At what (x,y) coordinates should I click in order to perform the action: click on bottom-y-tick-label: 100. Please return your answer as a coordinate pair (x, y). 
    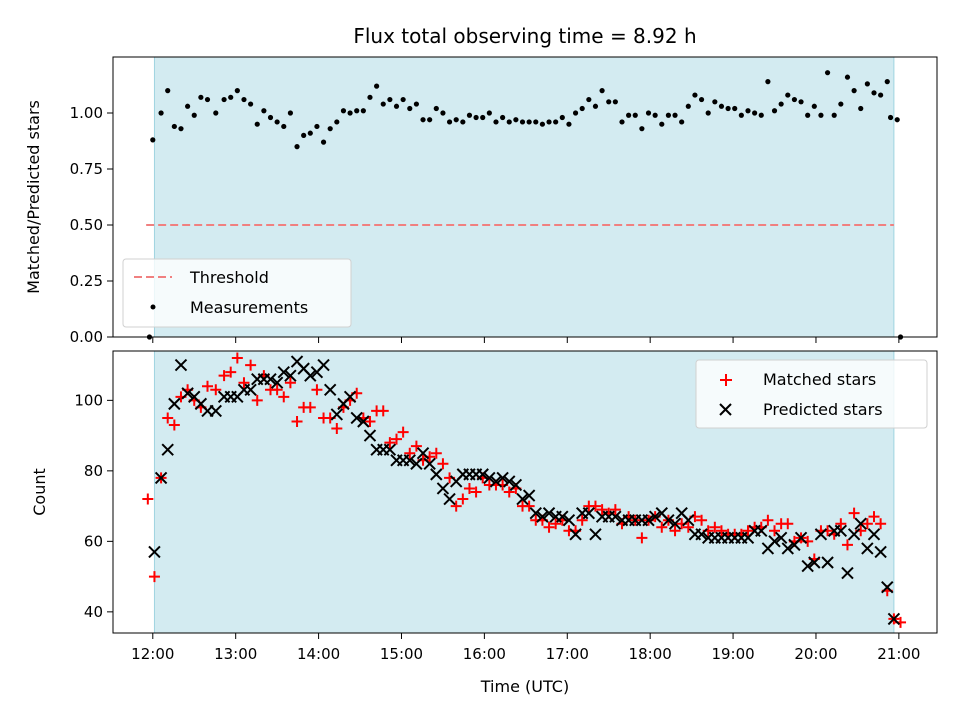
    Looking at the image, I should click on (88, 400).